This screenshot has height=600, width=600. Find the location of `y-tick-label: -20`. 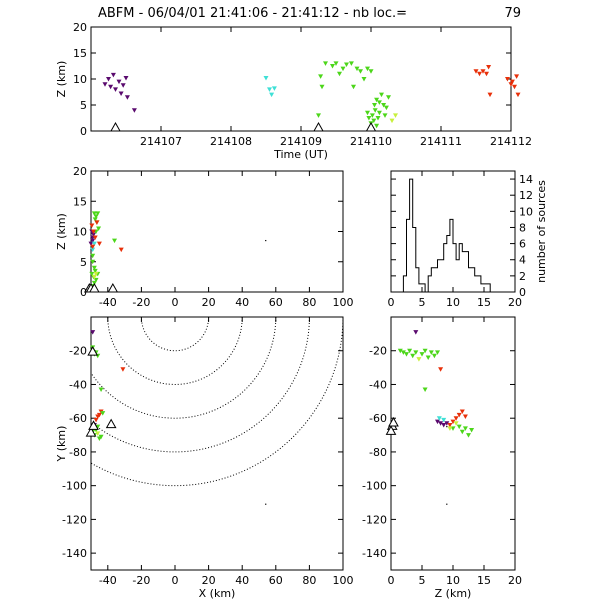

y-tick-label: -20 is located at coordinates (378, 351).